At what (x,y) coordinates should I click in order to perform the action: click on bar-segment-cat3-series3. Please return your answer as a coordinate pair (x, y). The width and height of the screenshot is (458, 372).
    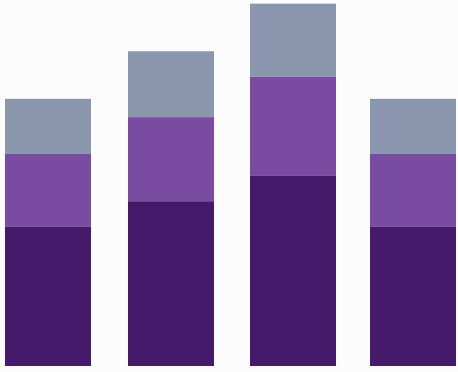
    Looking at the image, I should click on (293, 40).